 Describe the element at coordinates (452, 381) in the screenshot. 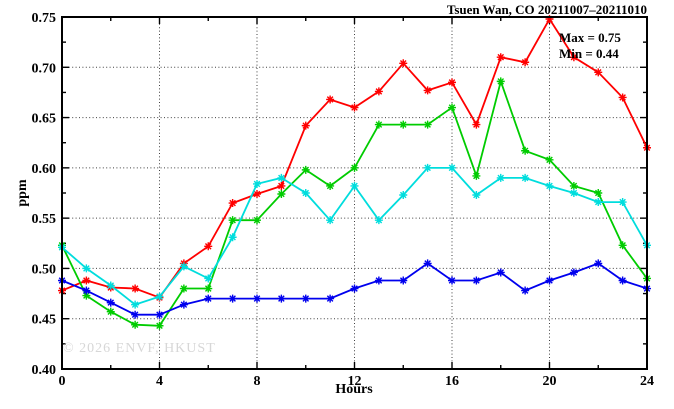

I see `x-tick-label: 16` at that location.